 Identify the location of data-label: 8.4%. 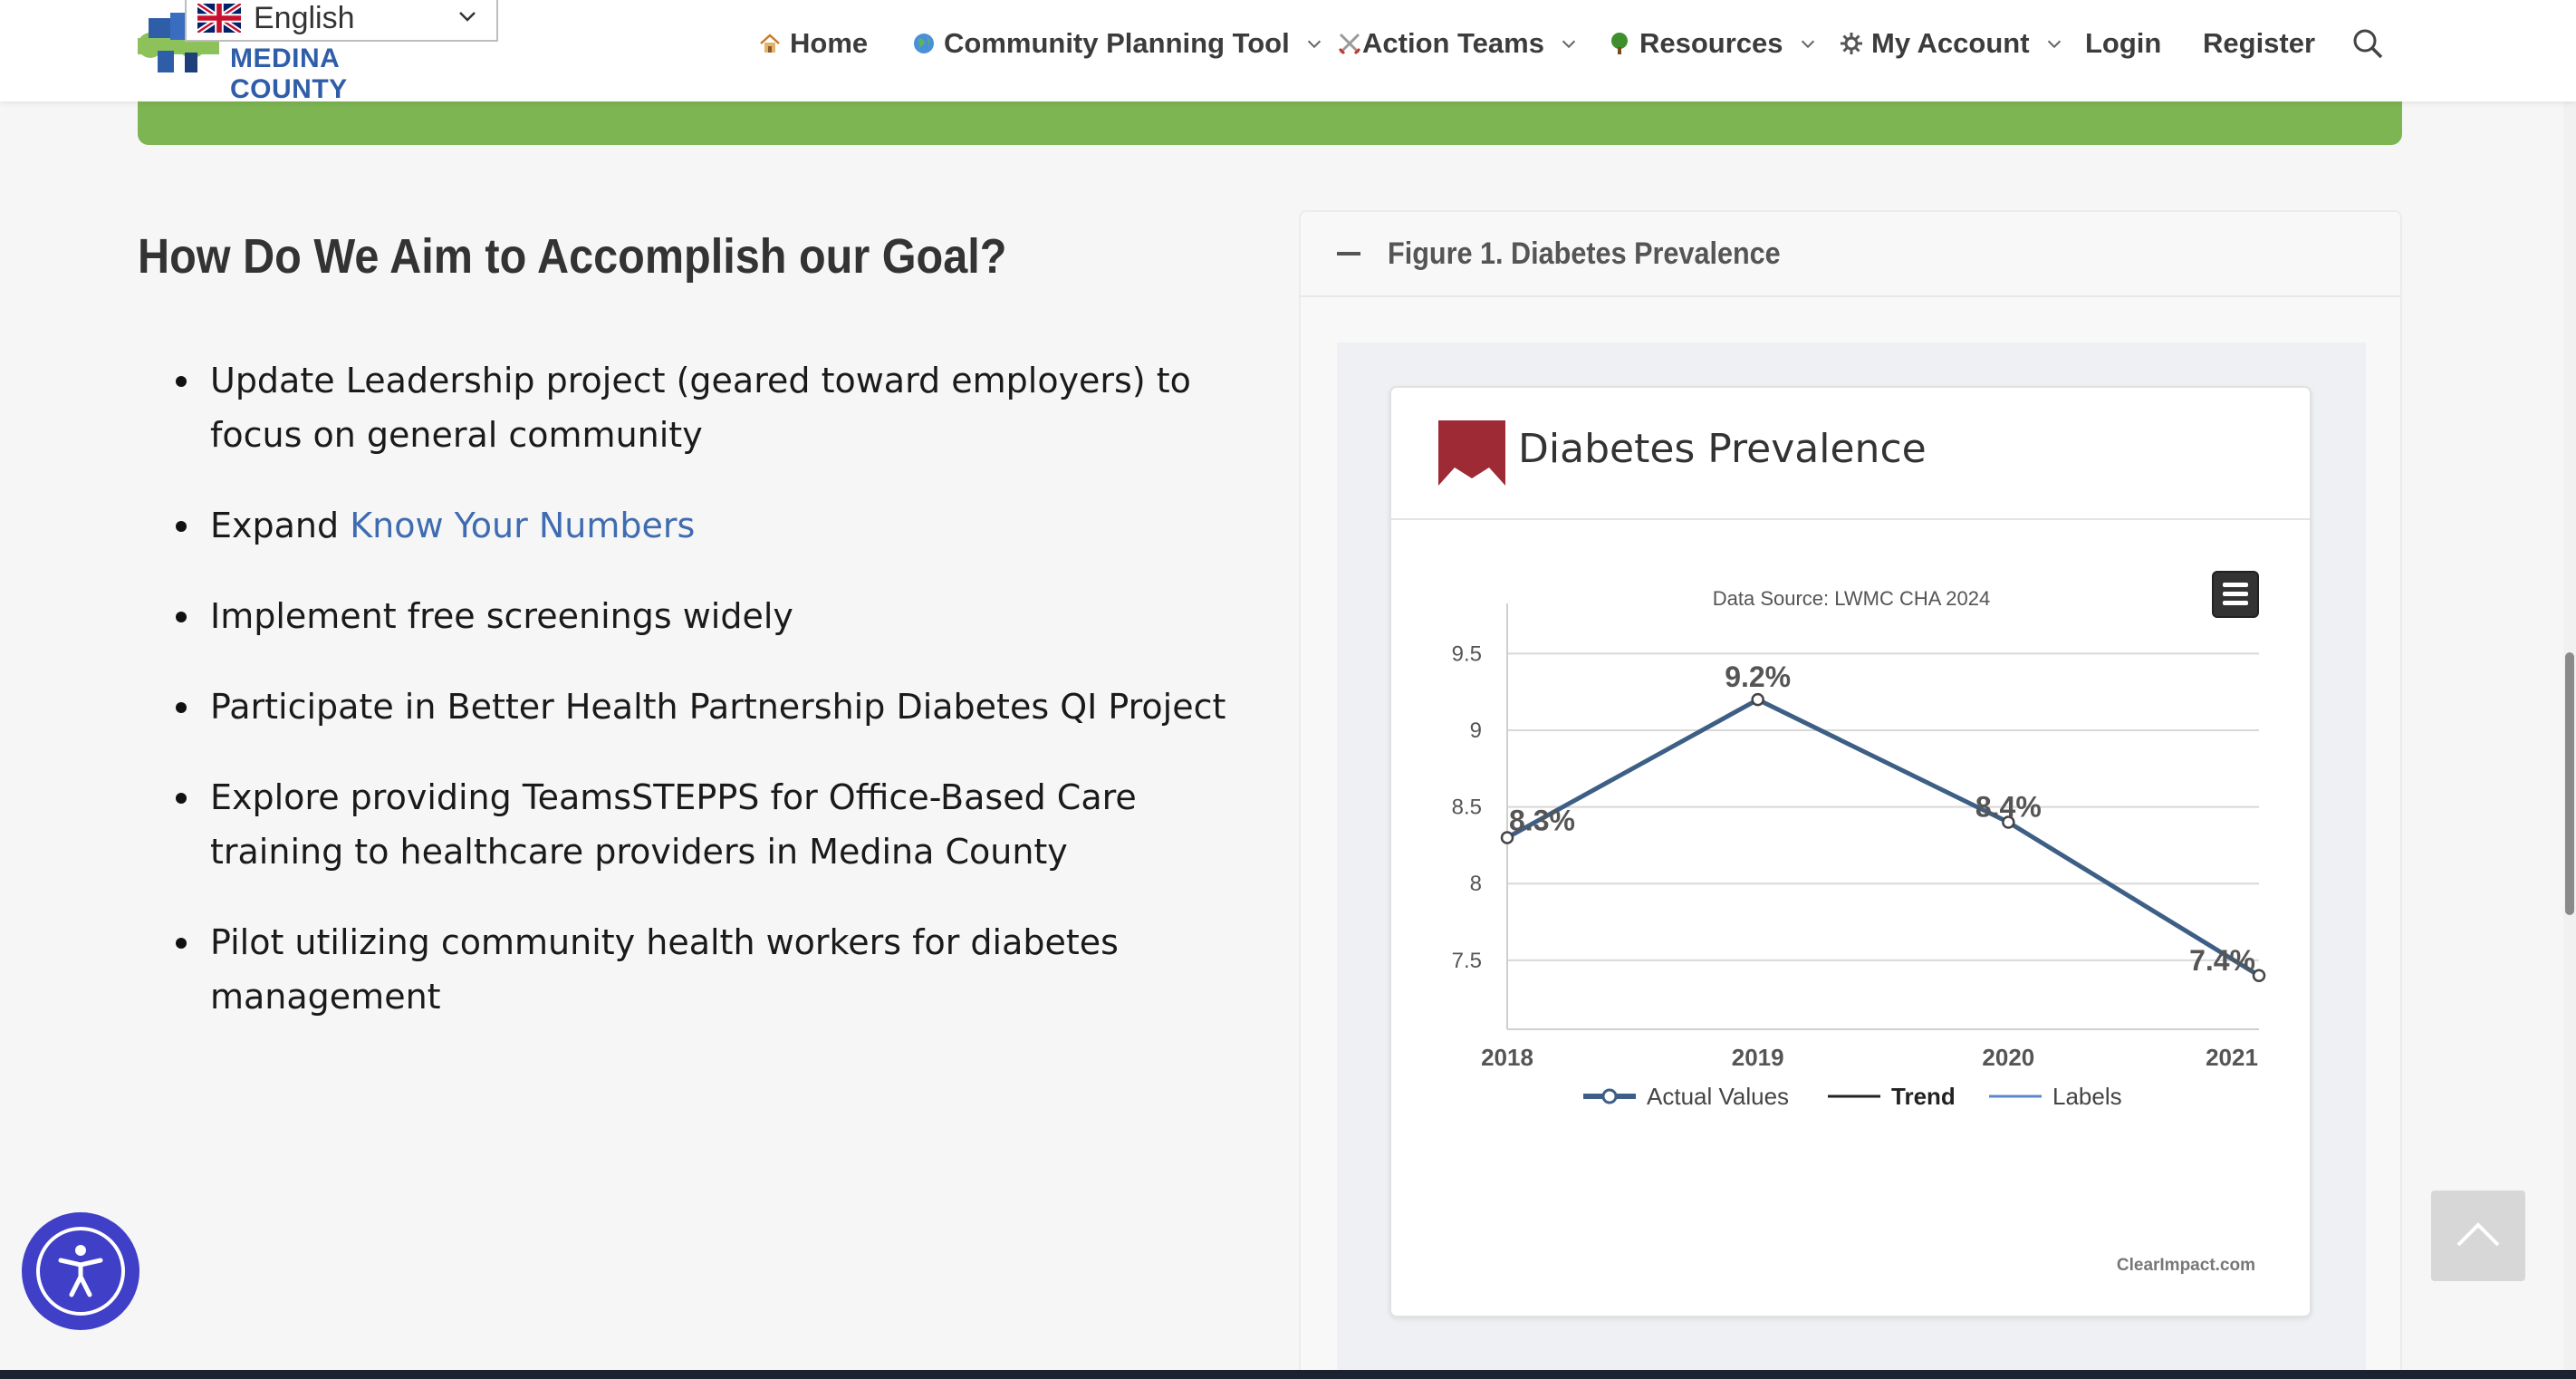
(2008, 807).